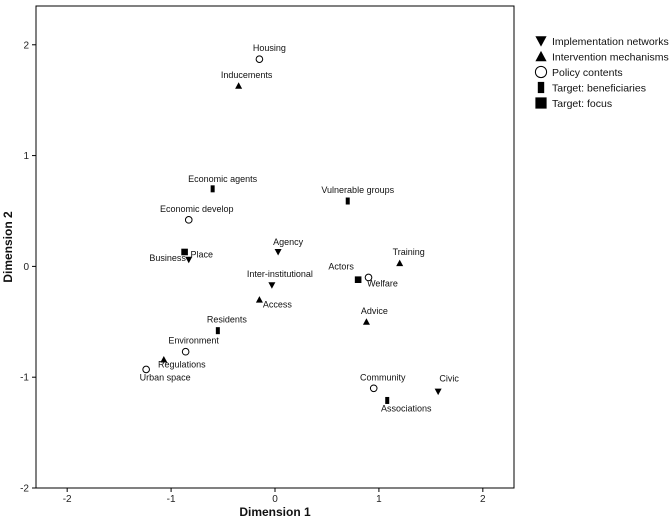  Describe the element at coordinates (383, 377) in the screenshot. I see `point-label: Community` at that location.